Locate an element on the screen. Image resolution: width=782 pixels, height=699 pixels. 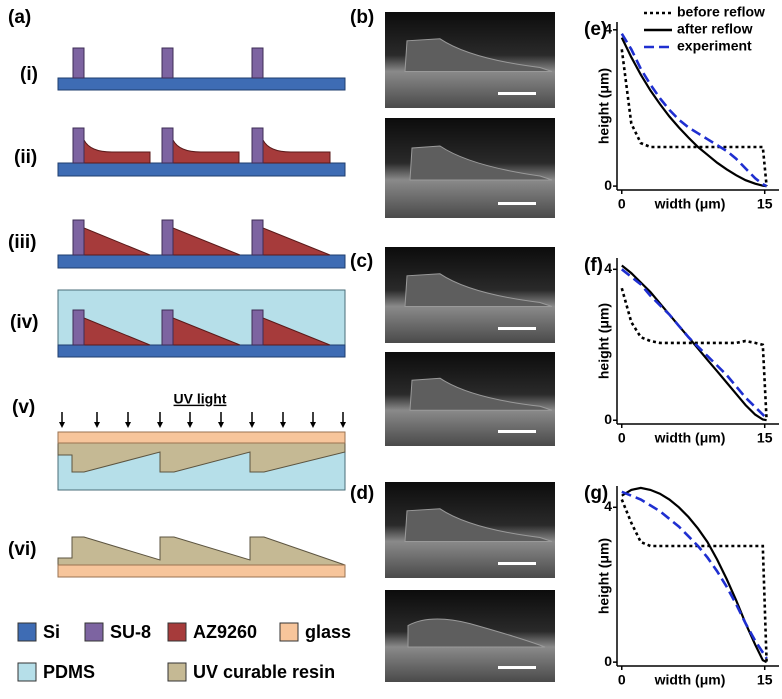
step-label: (ii) is located at coordinates (25, 157).